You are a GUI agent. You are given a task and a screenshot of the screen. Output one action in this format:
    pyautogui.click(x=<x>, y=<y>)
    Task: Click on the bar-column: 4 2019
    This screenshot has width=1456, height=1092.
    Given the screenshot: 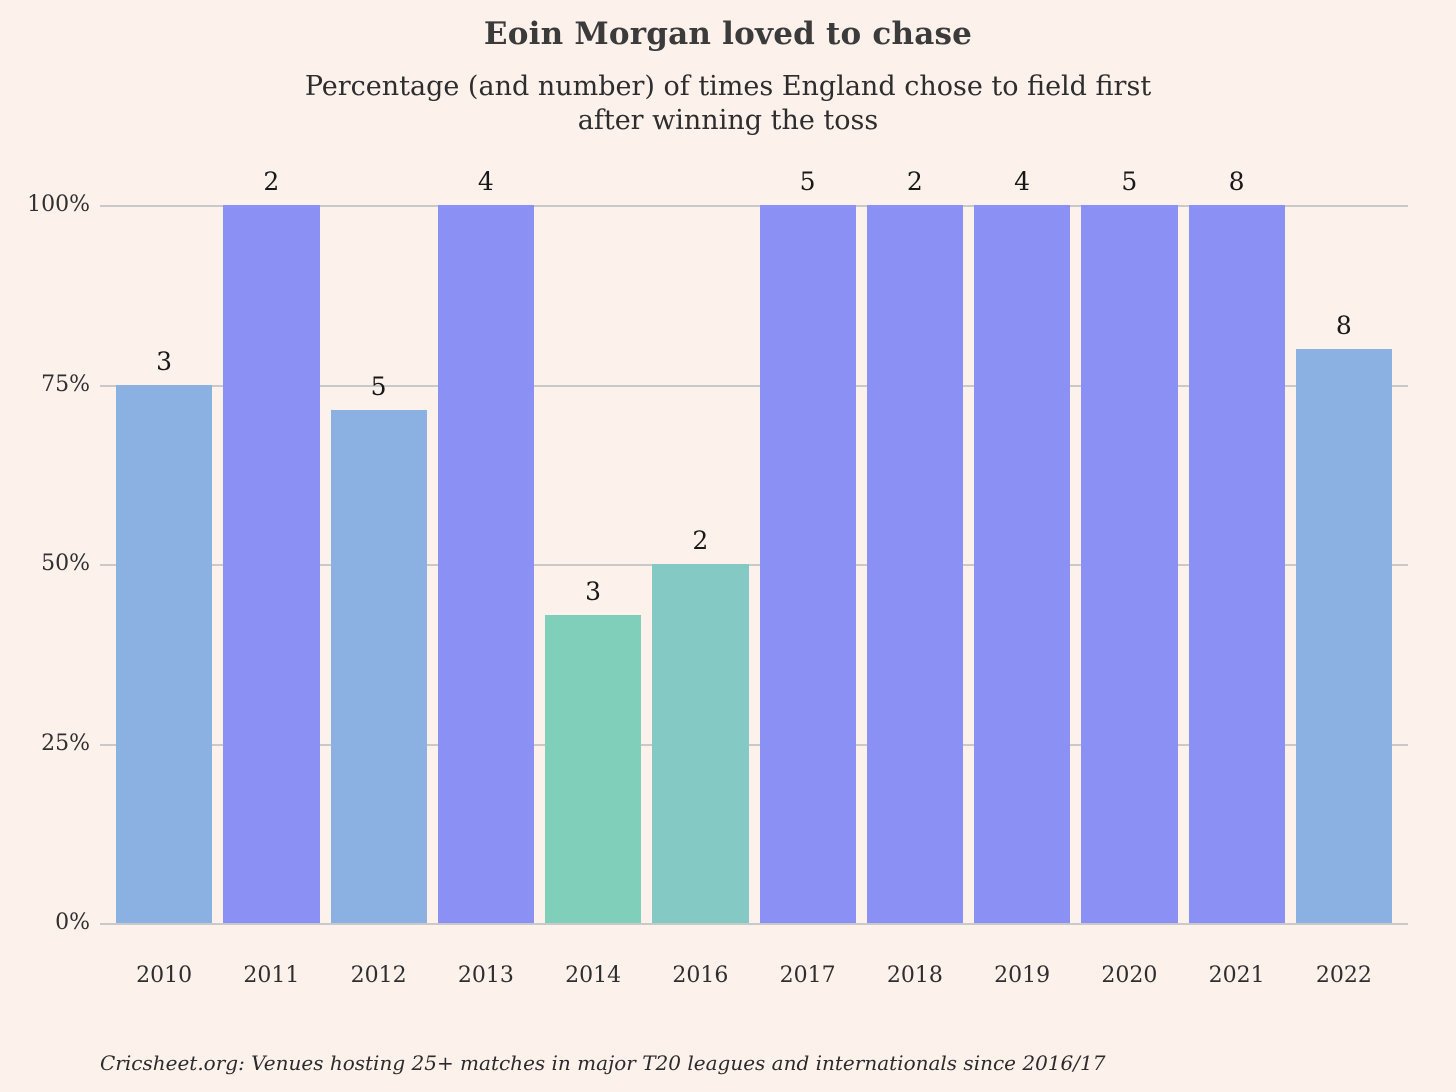 What is the action you would take?
    pyautogui.click(x=1022, y=577)
    